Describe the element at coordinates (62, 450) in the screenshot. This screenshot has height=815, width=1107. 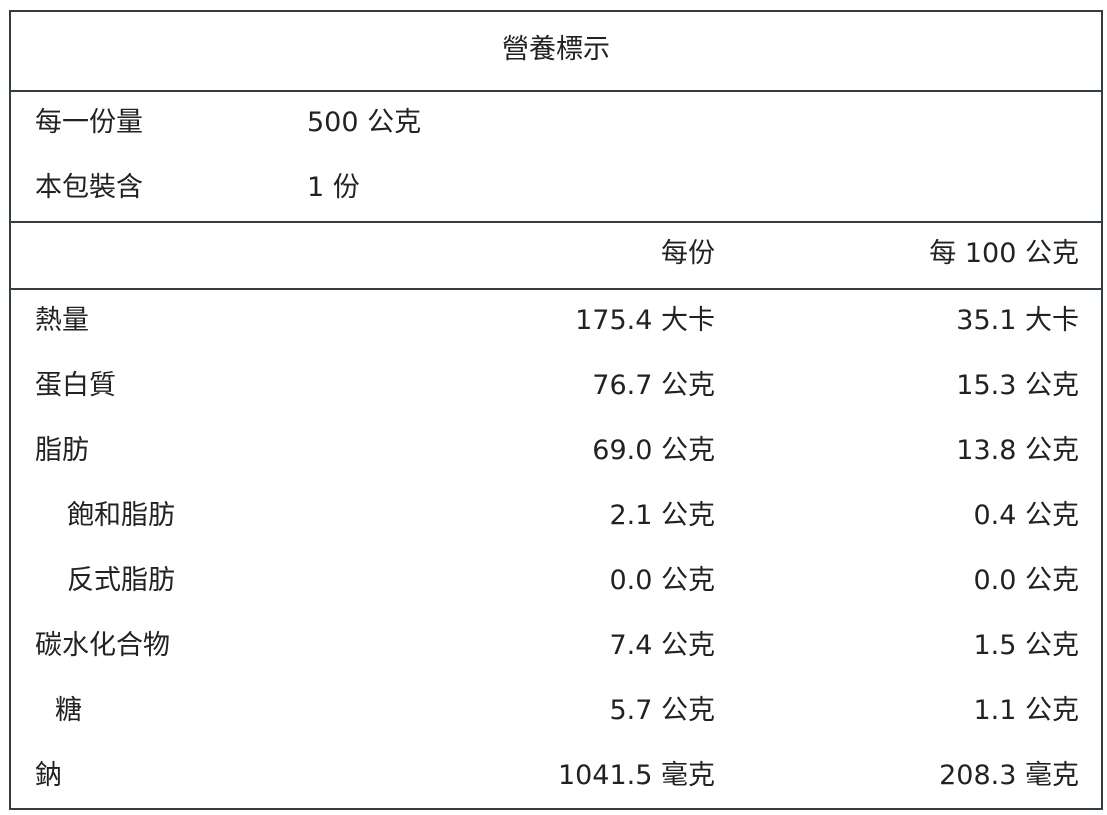
I see `nutrient-name: 脂肪` at that location.